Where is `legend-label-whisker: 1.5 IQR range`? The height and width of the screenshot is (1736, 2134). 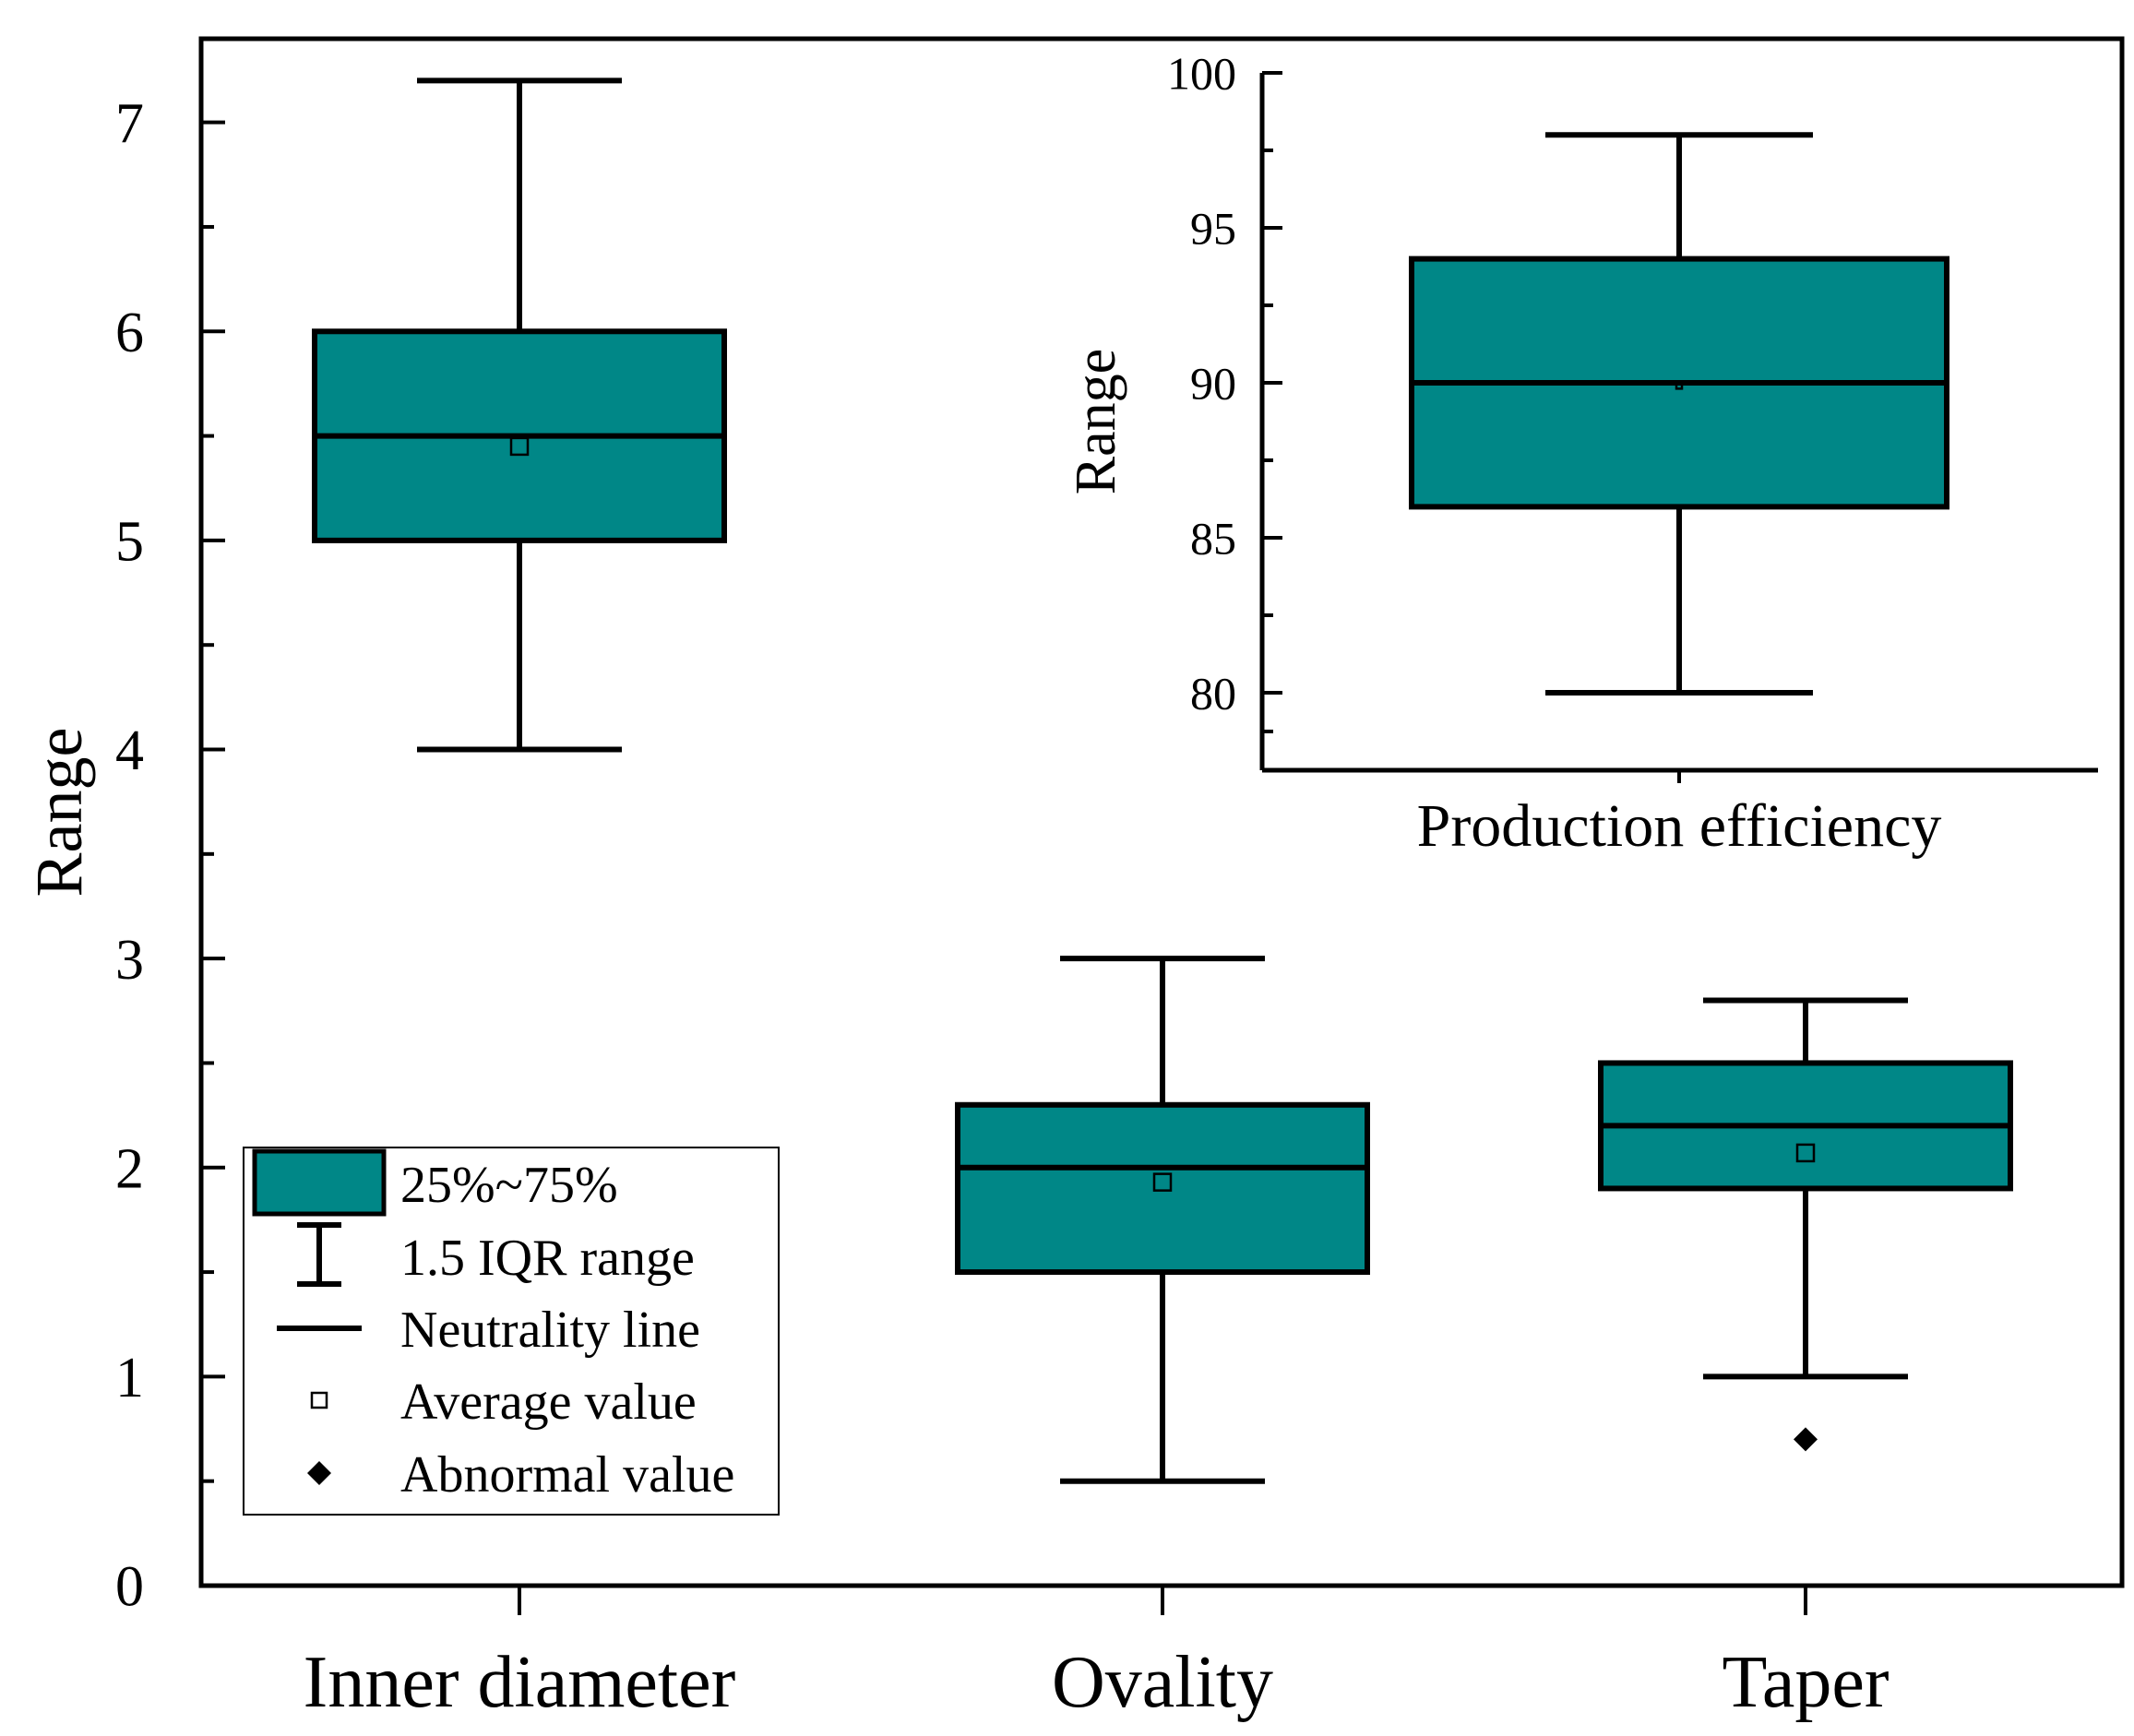
legend-label-whisker: 1.5 IQR range is located at coordinates (547, 1258).